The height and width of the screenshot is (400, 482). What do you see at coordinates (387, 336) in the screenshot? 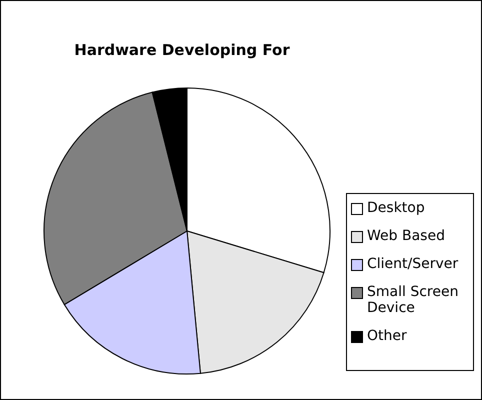
I see `legend-label: Other` at bounding box center [387, 336].